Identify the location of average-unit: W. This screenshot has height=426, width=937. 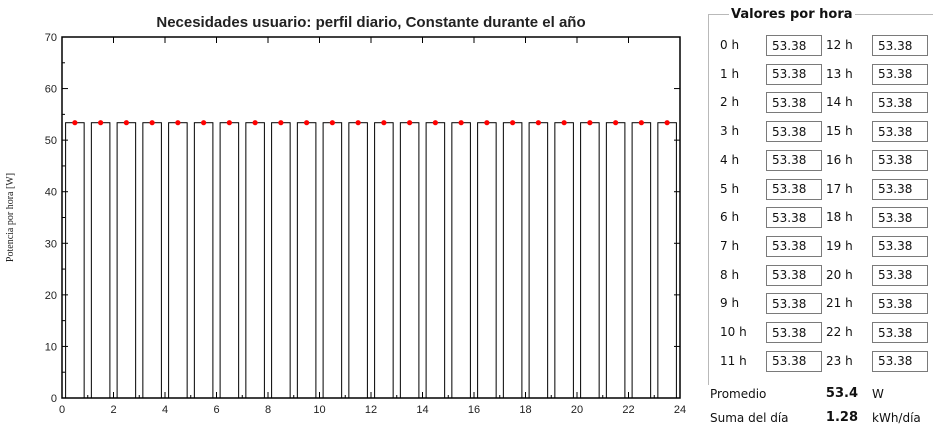
(878, 394).